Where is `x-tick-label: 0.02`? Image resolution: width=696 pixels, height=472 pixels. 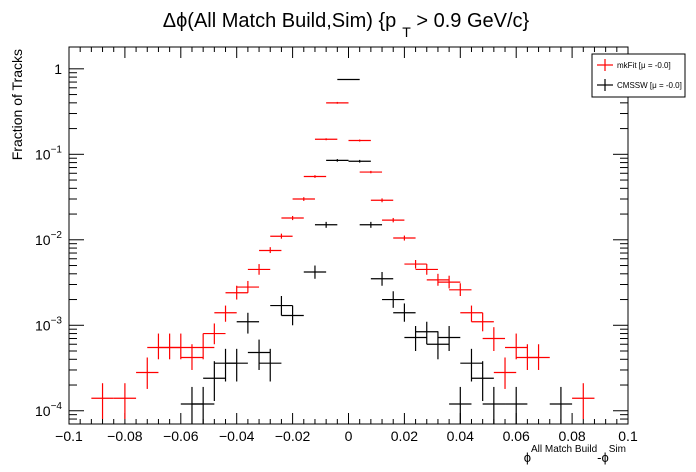
x-tick-label: 0.02 is located at coordinates (404, 436).